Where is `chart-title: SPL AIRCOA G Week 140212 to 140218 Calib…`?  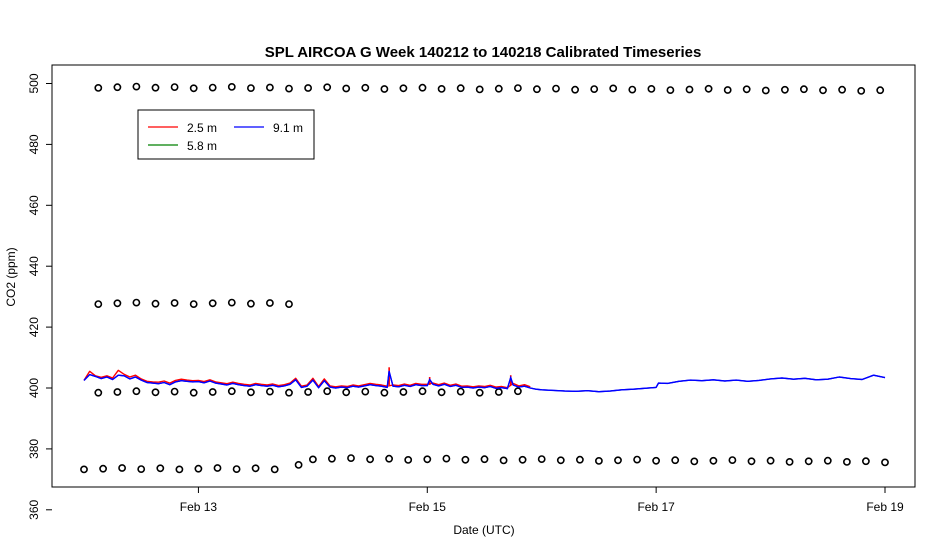
chart-title: SPL AIRCOA G Week 140212 to 140218 Calib… is located at coordinates (483, 52).